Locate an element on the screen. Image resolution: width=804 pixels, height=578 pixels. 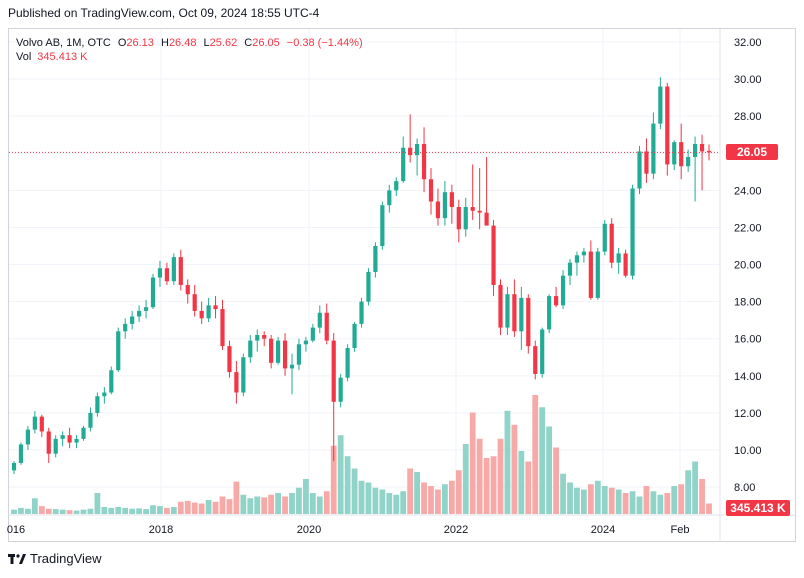
high-value: 26.48 is located at coordinates (182, 43).